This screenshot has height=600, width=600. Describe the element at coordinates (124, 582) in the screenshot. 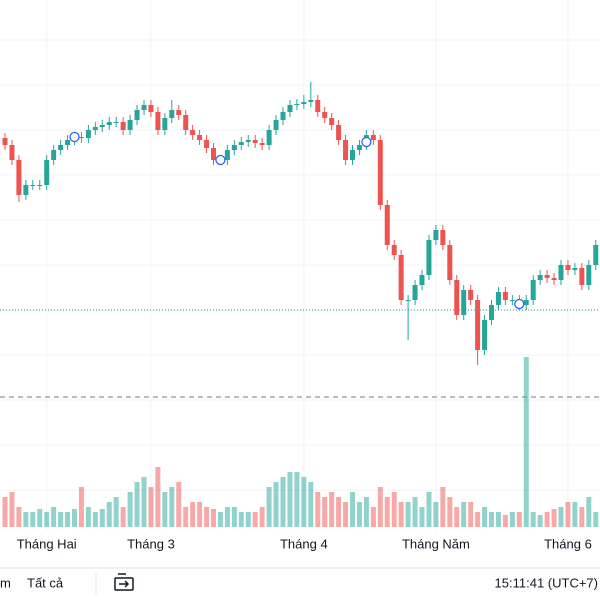

I see `compare-icon` at that location.